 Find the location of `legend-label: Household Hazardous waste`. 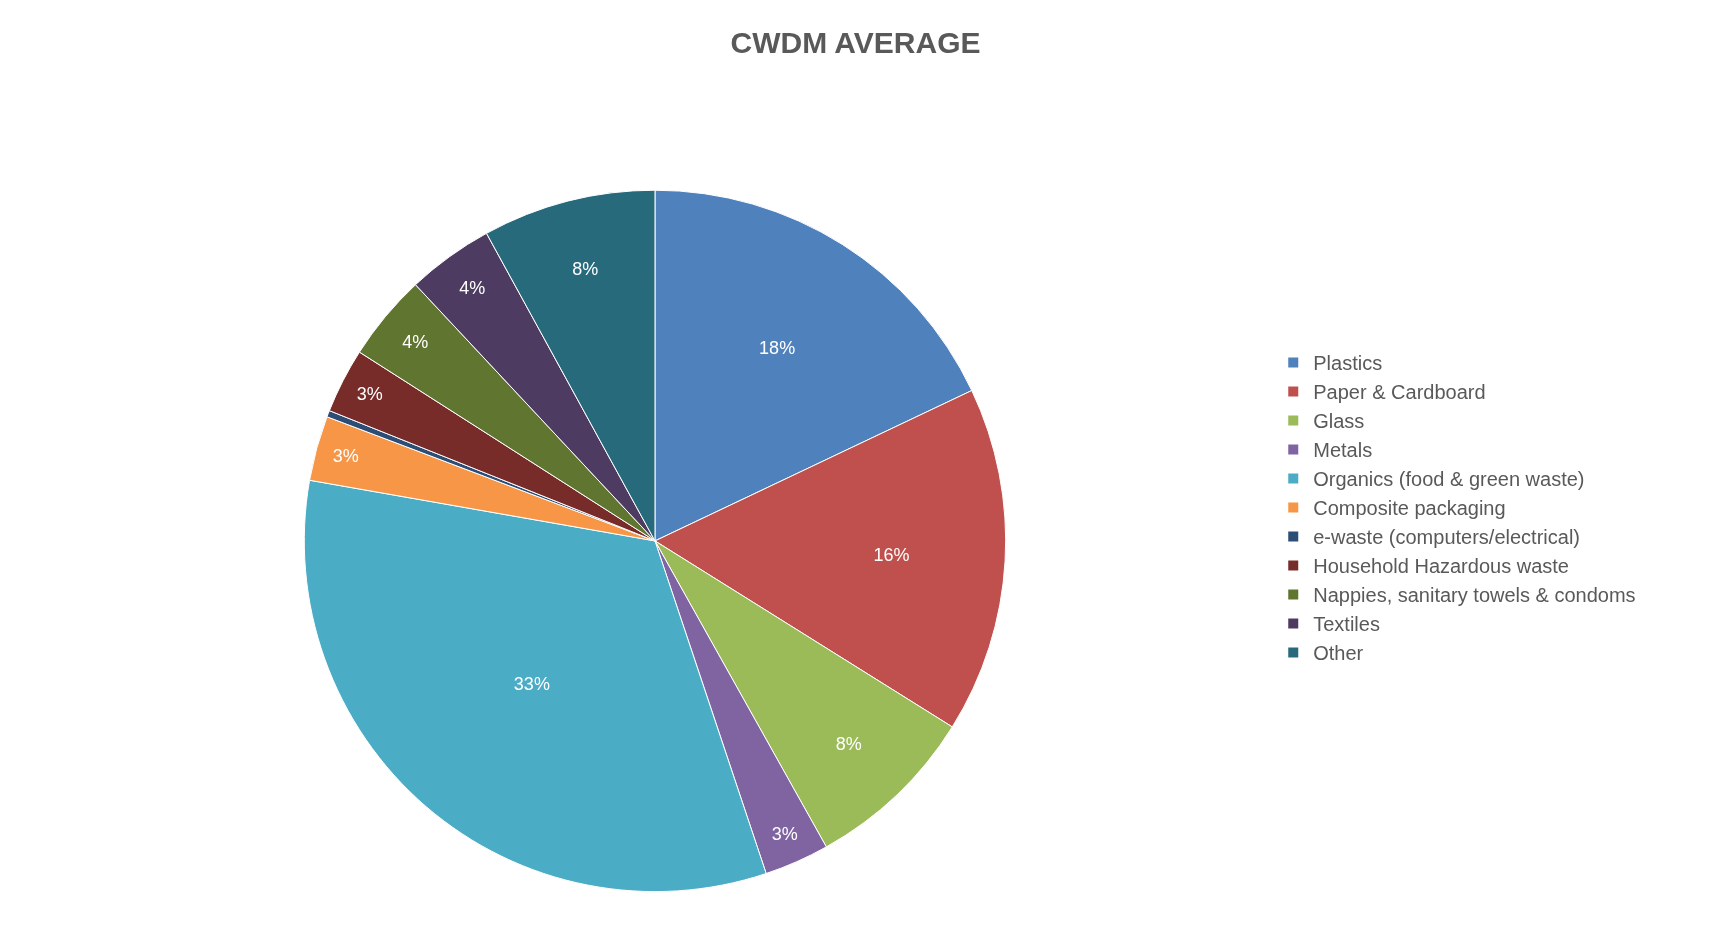

legend-label: Household Hazardous waste is located at coordinates (1441, 566).